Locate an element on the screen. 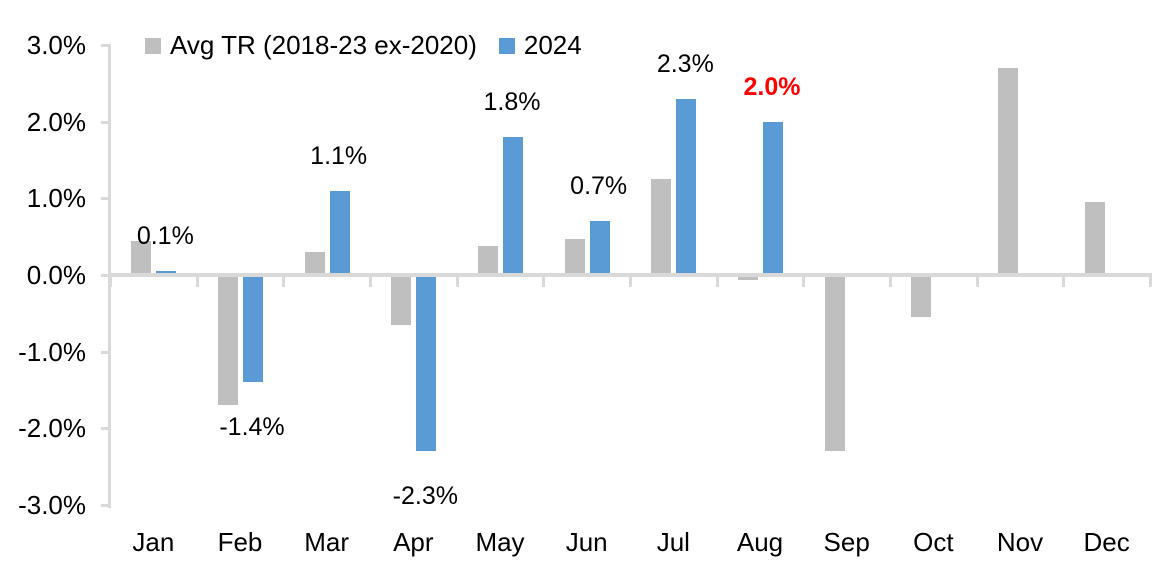 This screenshot has height=570, width=1152. bar-2024-may is located at coordinates (513, 206).